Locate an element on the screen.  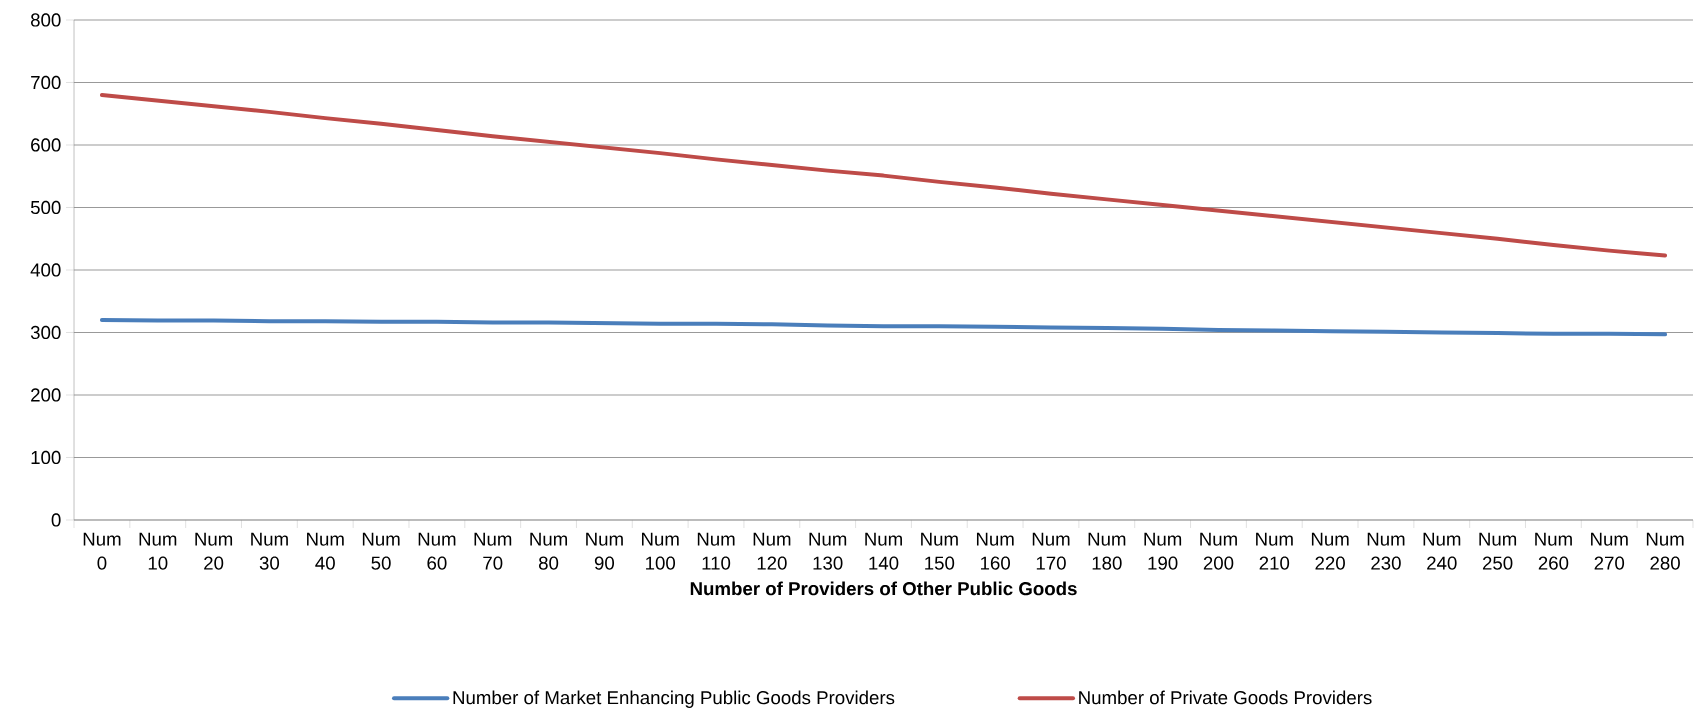
legend-label: Number of Market Enhancing Public Goods Providers is located at coordinates (674, 699).